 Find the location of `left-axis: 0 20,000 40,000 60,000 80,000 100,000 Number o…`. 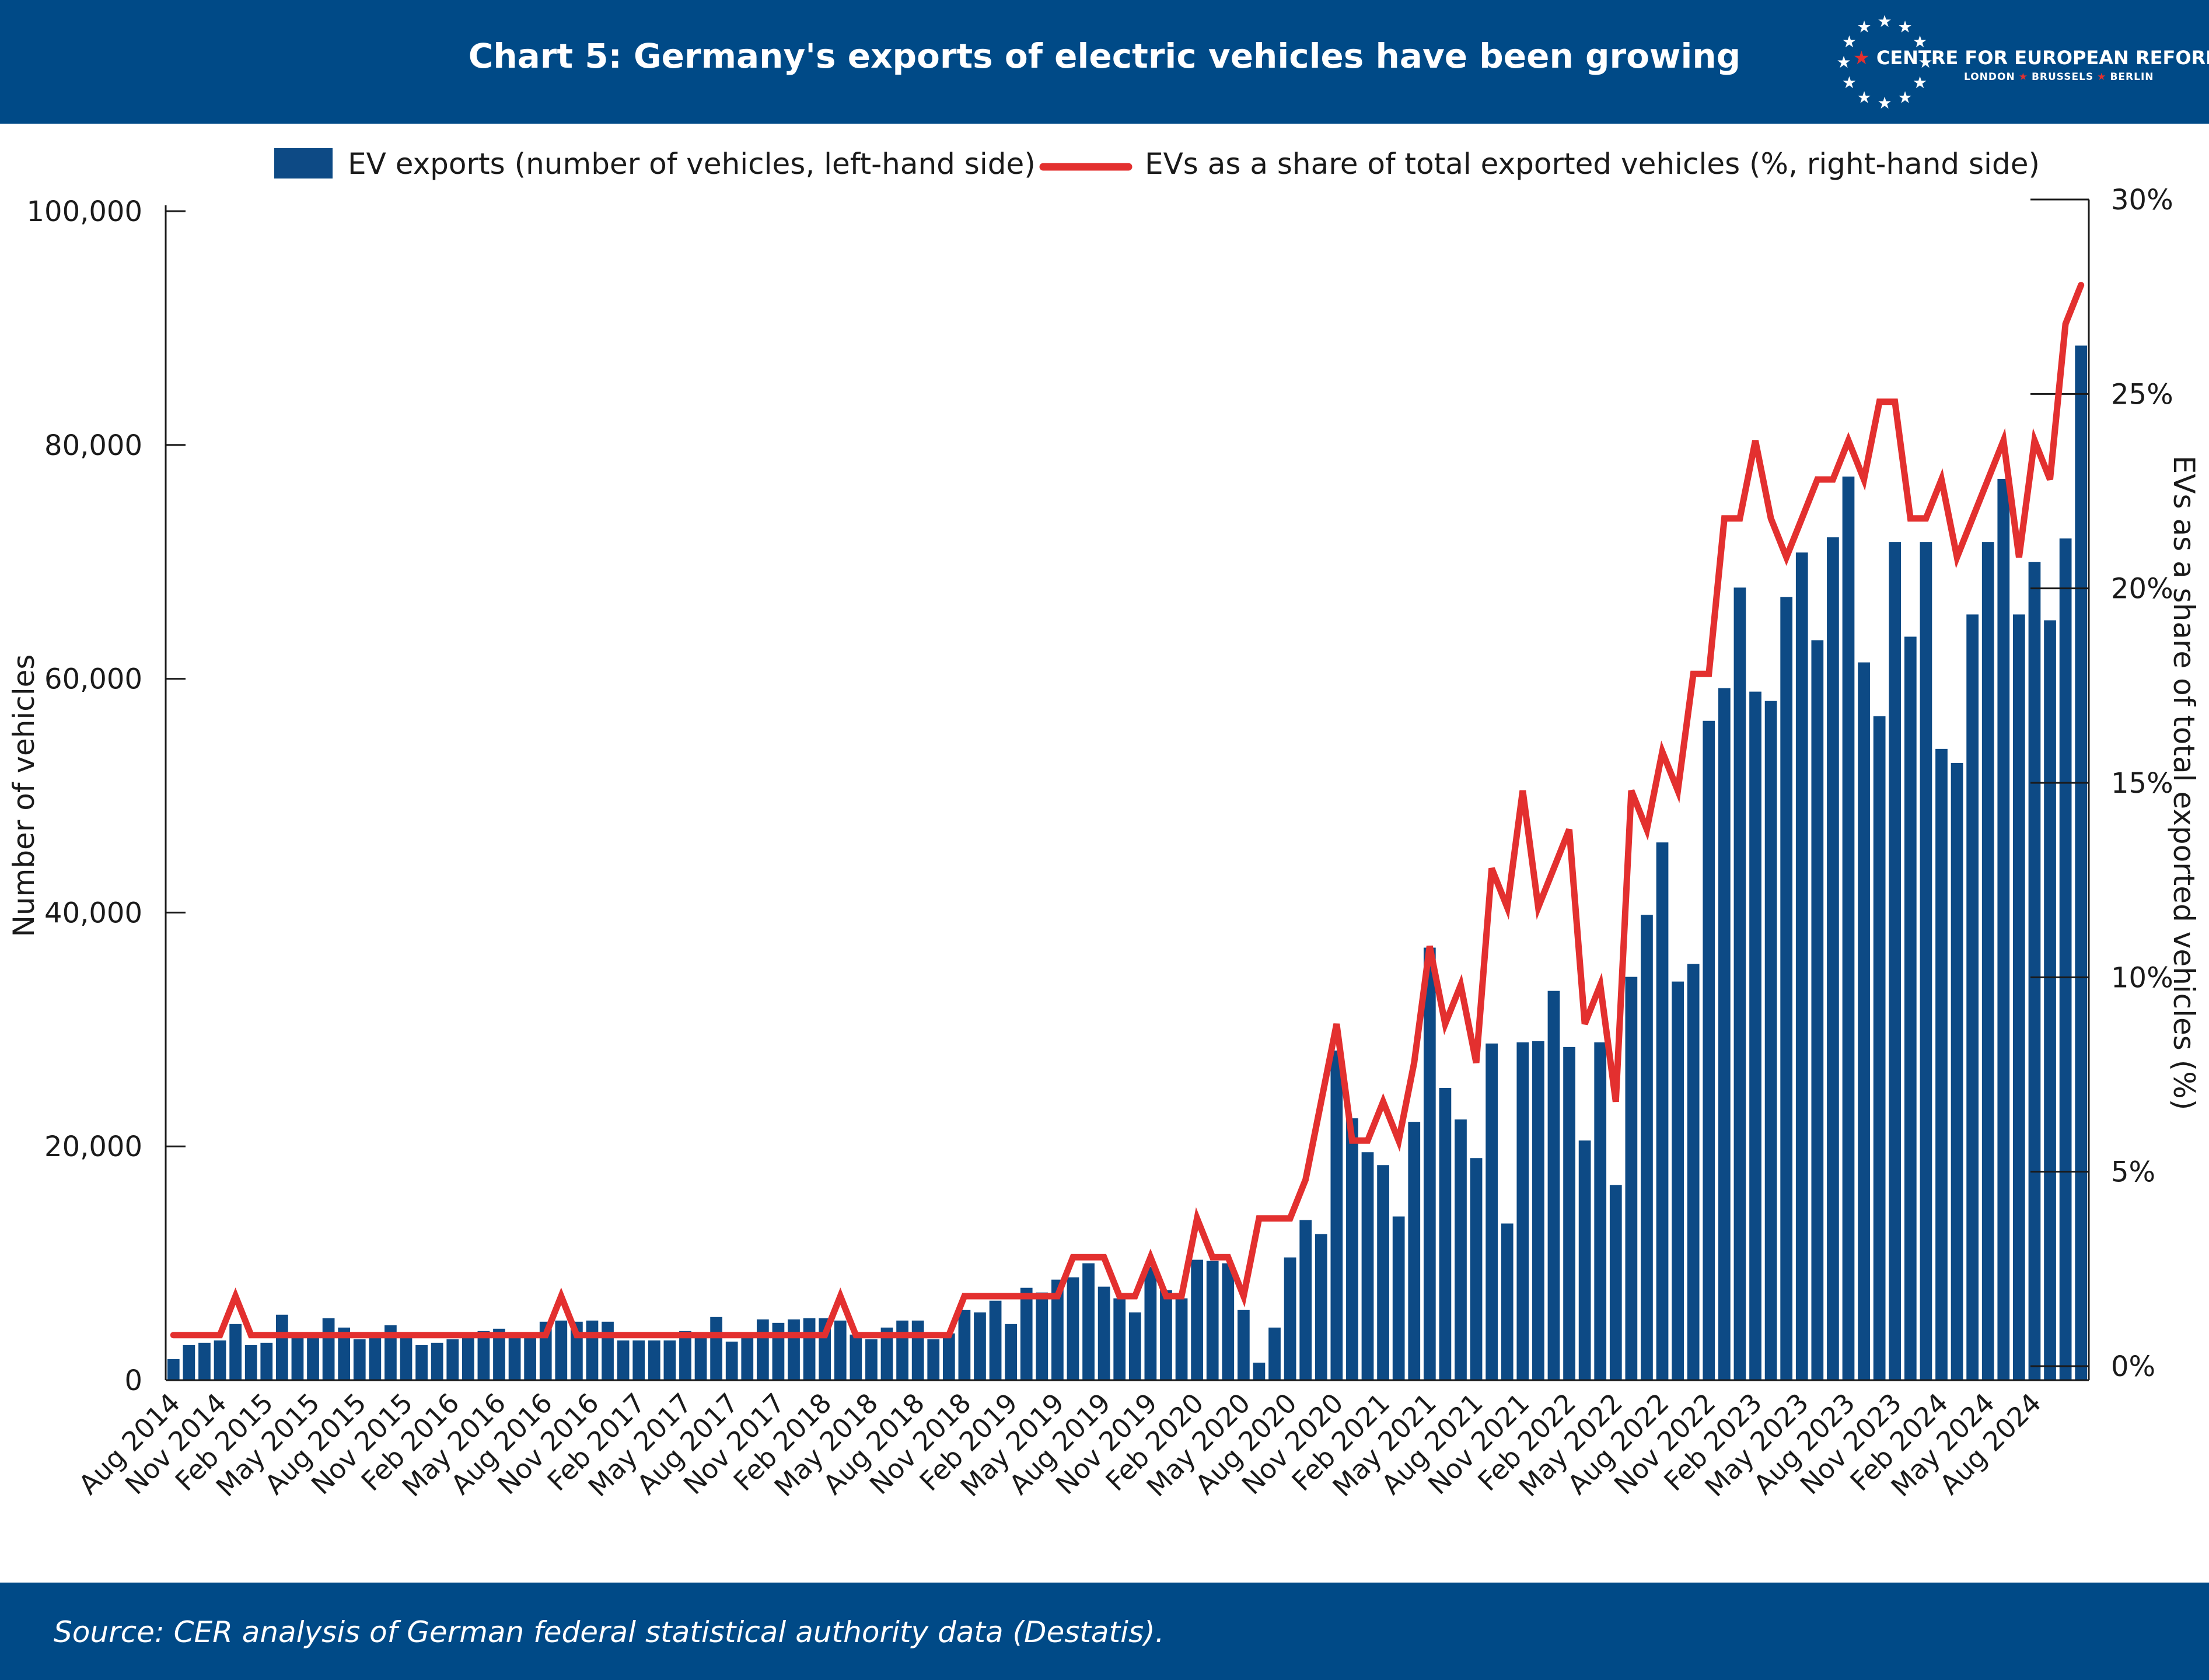

left-axis: 0 20,000 40,000 60,000 80,000 100,000 Number o… is located at coordinates (96, 796).